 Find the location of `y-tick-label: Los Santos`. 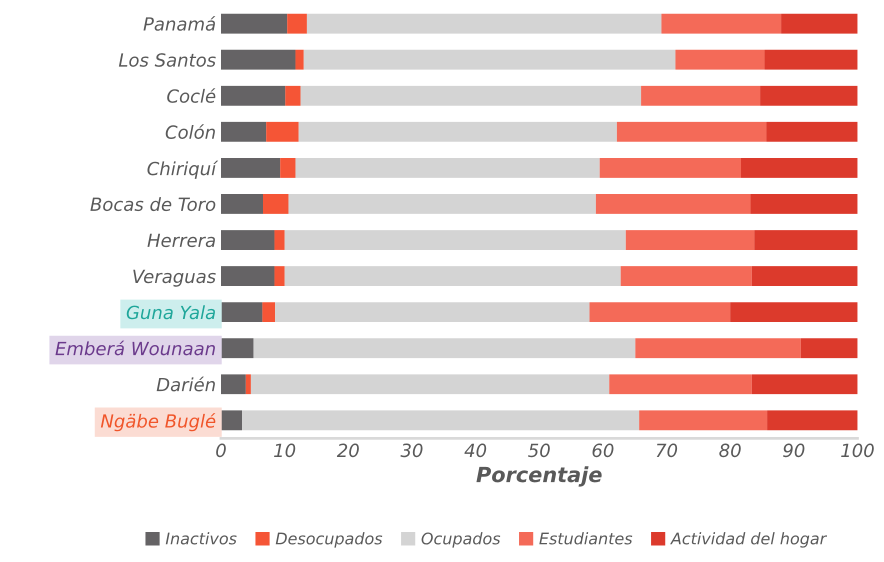

y-tick-label: Los Santos is located at coordinates (167, 60).